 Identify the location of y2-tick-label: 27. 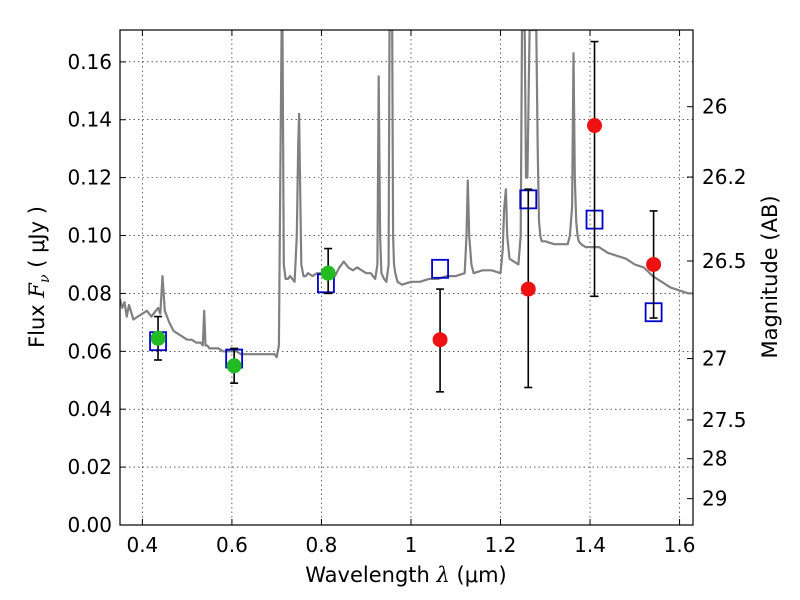
(714, 359).